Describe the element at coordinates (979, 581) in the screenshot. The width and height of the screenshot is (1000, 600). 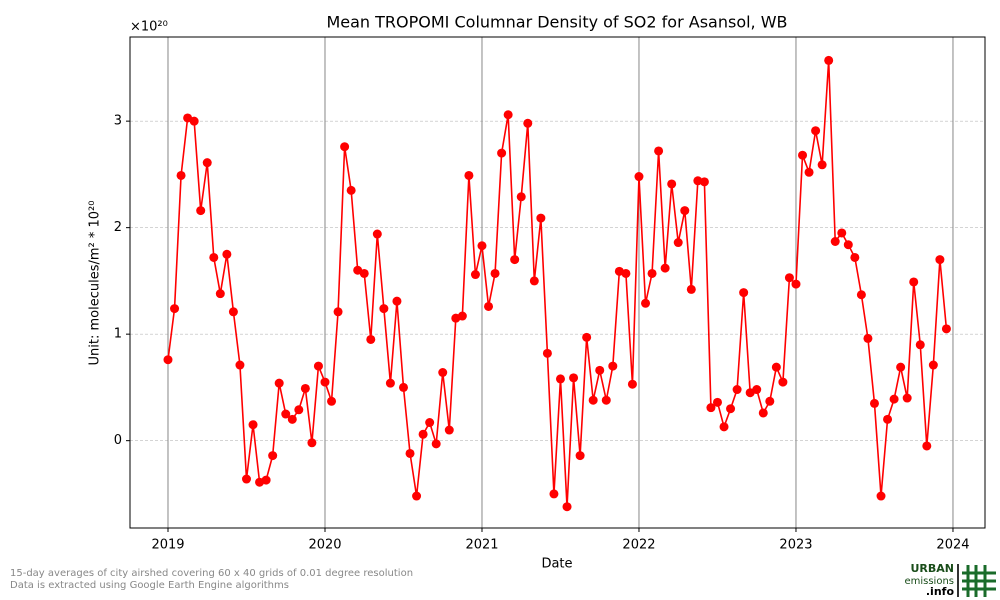
I see `logo-icon` at that location.